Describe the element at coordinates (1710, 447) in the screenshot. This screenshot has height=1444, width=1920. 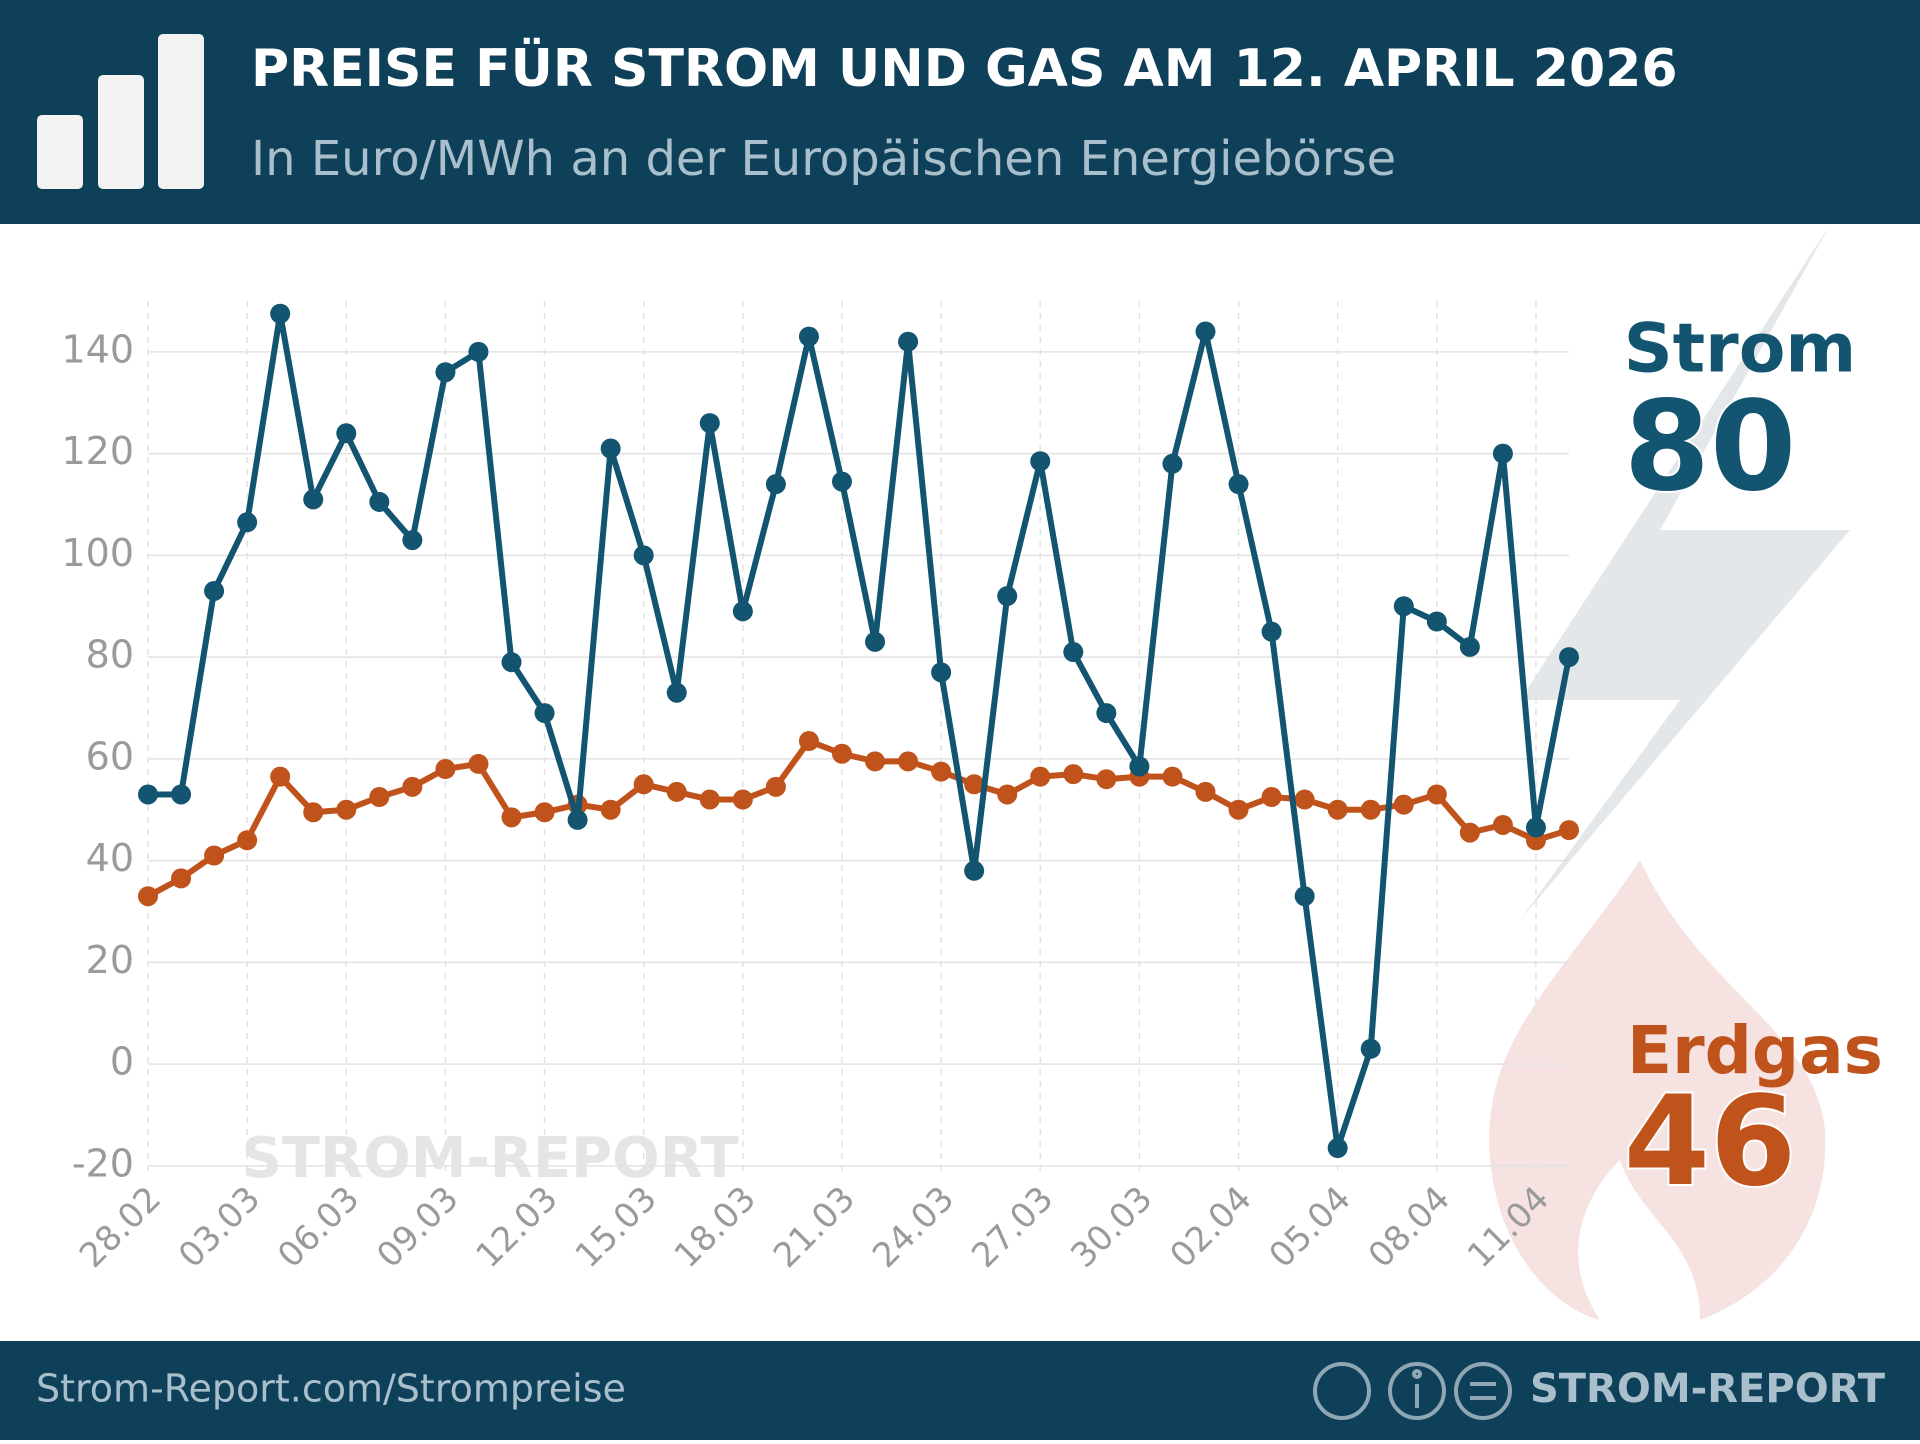
I see `strom-current-value: 80` at that location.